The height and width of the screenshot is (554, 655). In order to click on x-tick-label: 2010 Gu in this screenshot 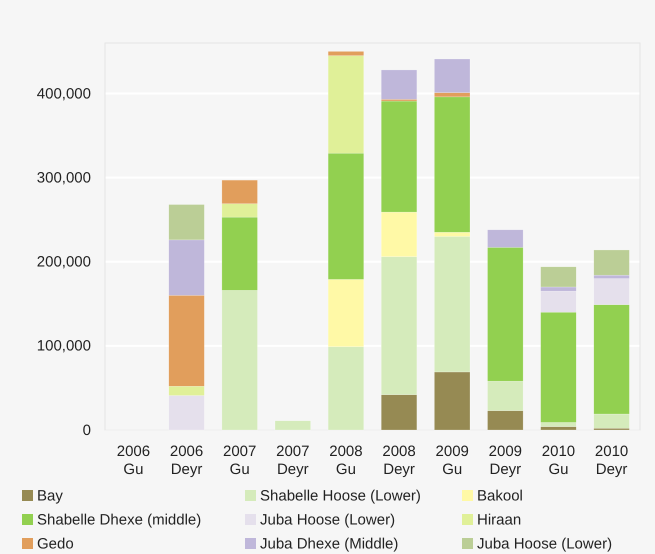, I will do `click(559, 460)`.